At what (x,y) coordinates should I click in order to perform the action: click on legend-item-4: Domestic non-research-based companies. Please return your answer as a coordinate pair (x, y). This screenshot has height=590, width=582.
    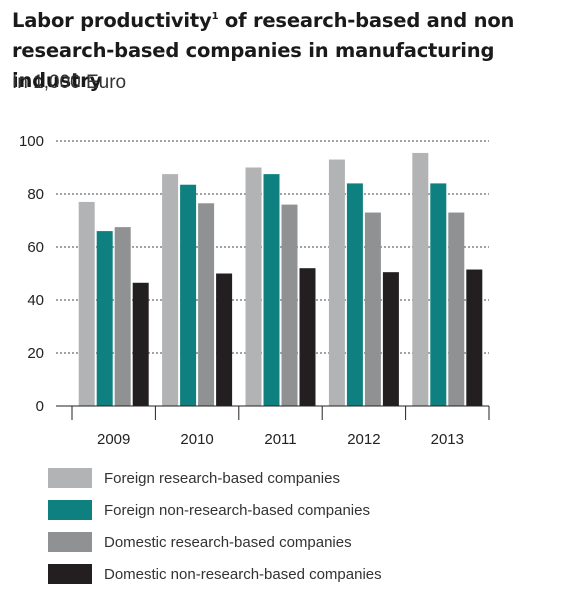
    Looking at the image, I should click on (215, 574).